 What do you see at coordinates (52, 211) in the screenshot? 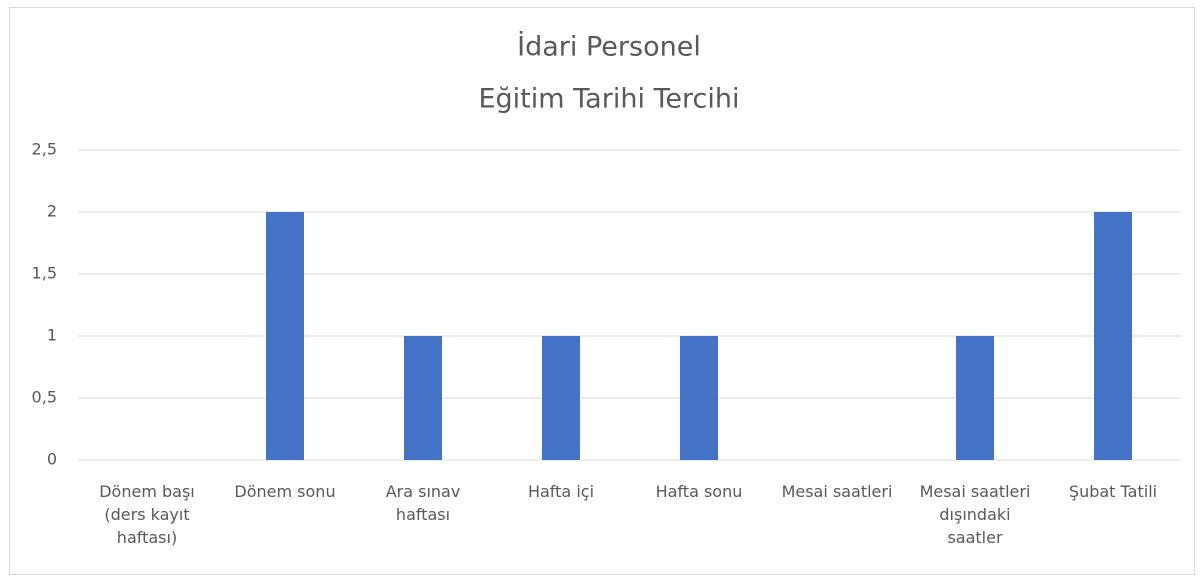
I see `y-tick-label: 2` at bounding box center [52, 211].